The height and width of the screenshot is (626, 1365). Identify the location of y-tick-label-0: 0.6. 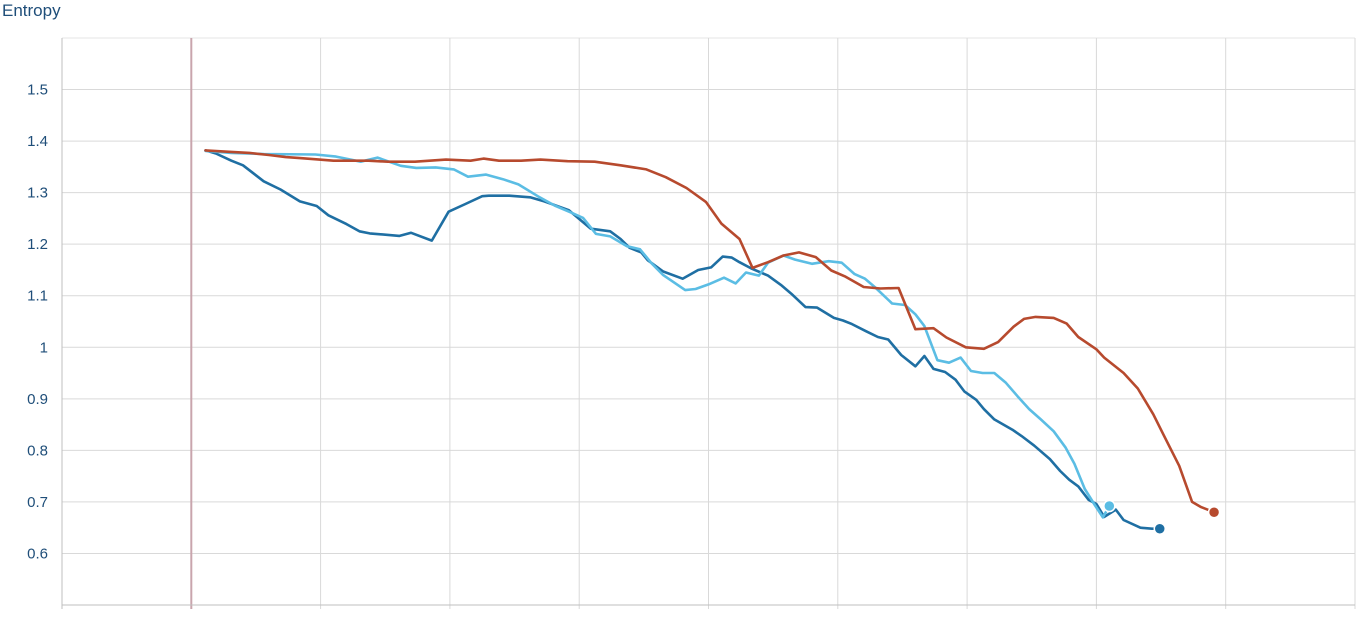
(37, 553).